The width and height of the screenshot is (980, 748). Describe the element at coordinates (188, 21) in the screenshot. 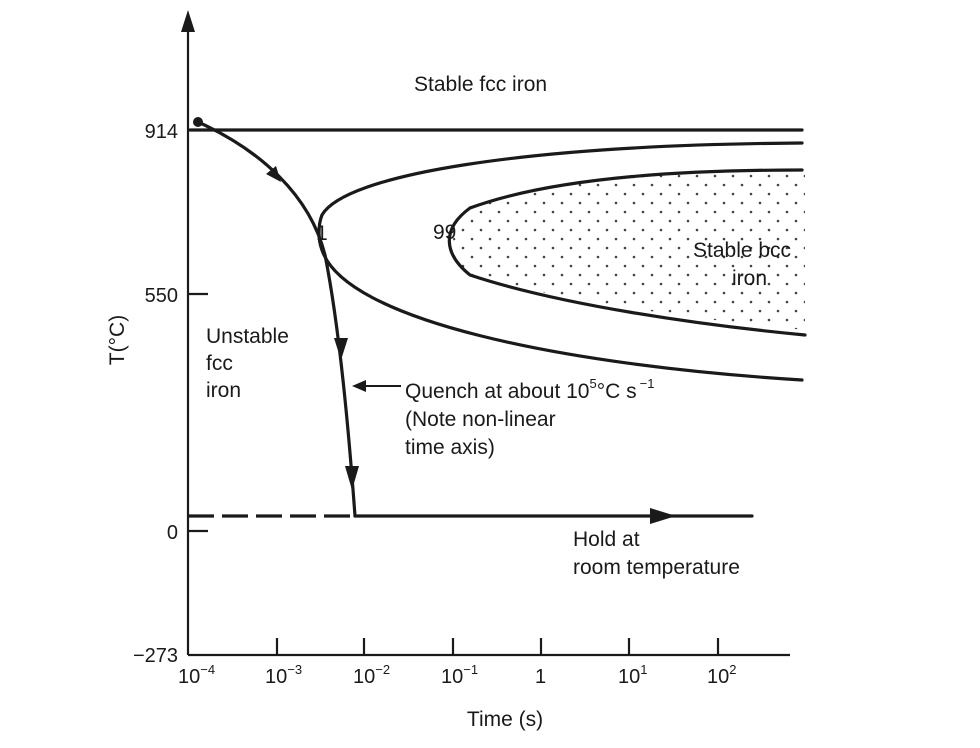

I see `y-axis-arrowhead` at that location.